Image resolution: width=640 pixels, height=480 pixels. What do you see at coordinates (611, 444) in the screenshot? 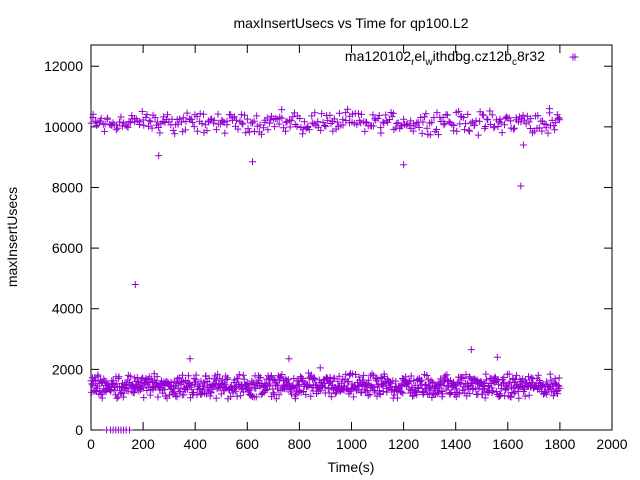
I see `x-tick-label: 2000` at bounding box center [611, 444].